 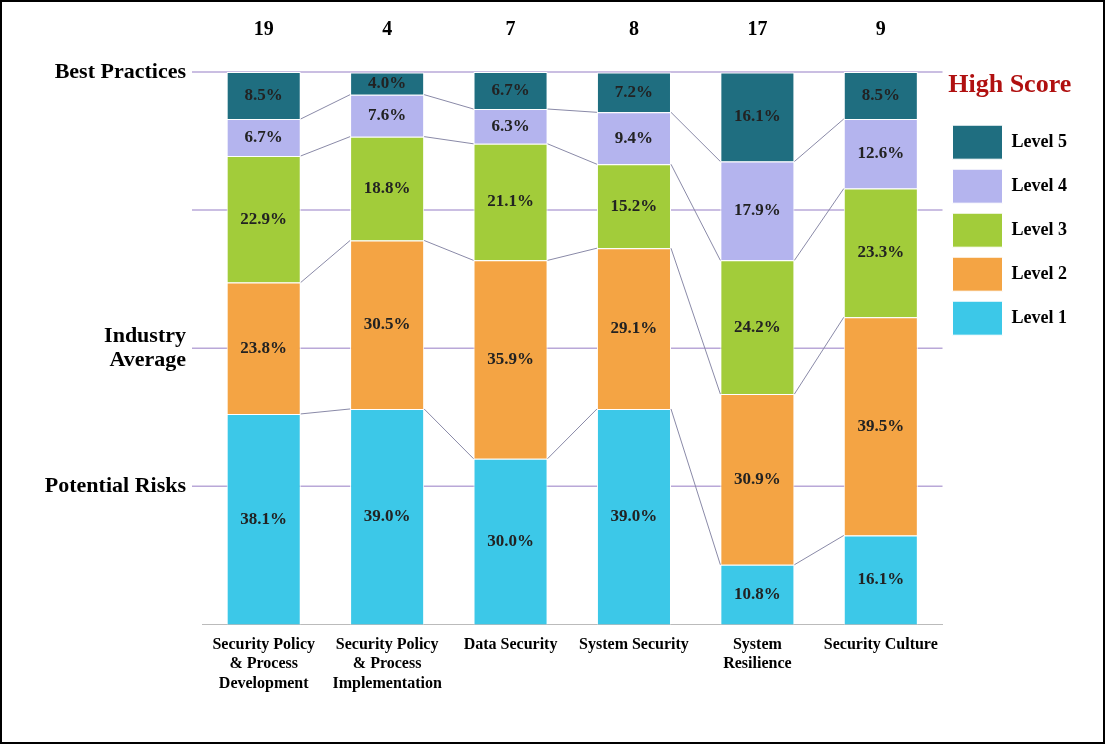 I want to click on text: 7, so click(x=510, y=28).